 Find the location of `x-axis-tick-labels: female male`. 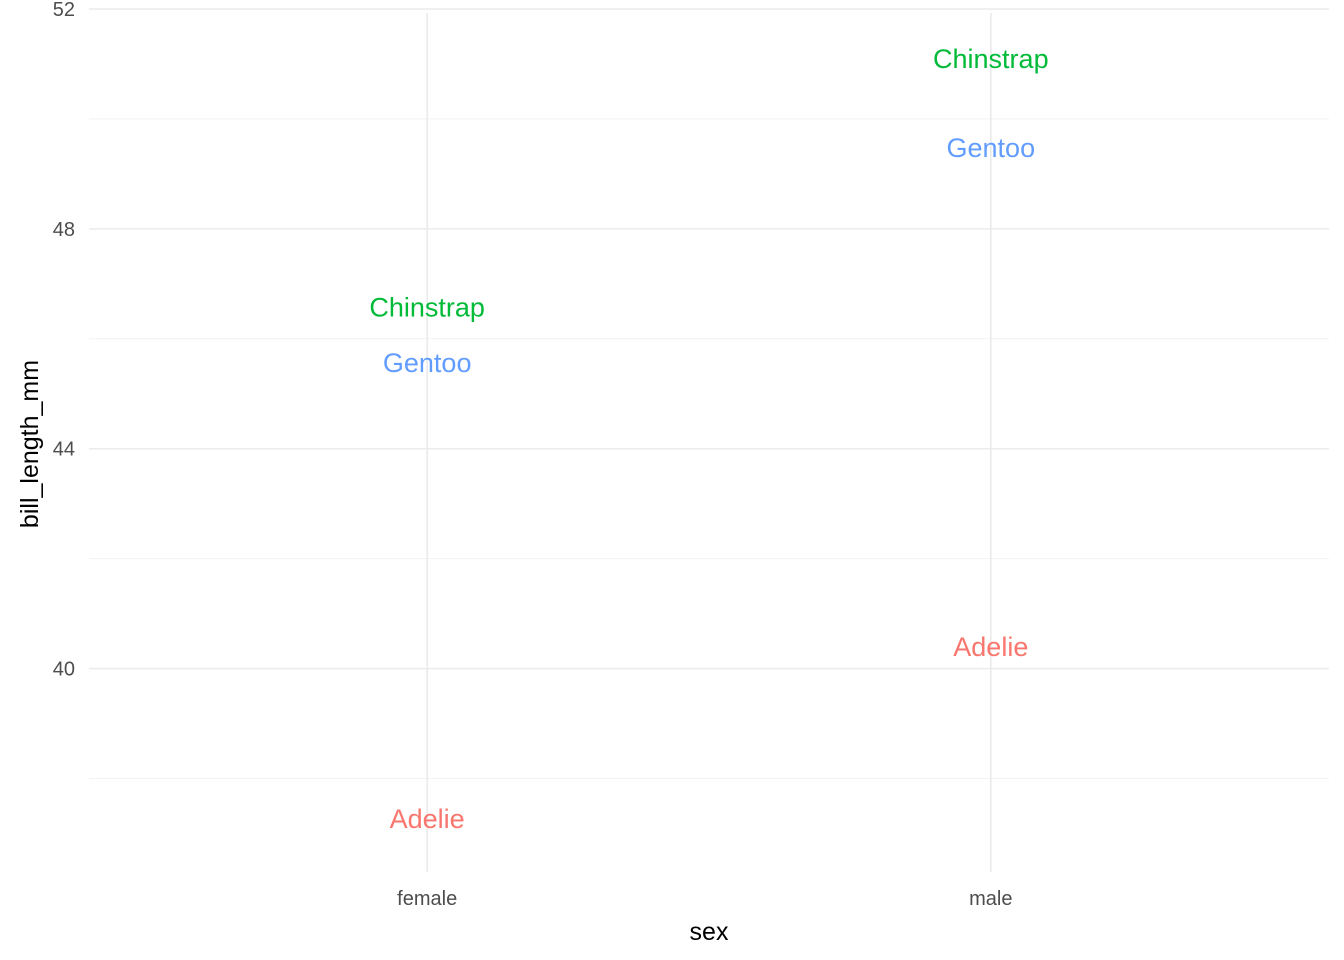

x-axis-tick-labels: female male is located at coordinates (704, 899).